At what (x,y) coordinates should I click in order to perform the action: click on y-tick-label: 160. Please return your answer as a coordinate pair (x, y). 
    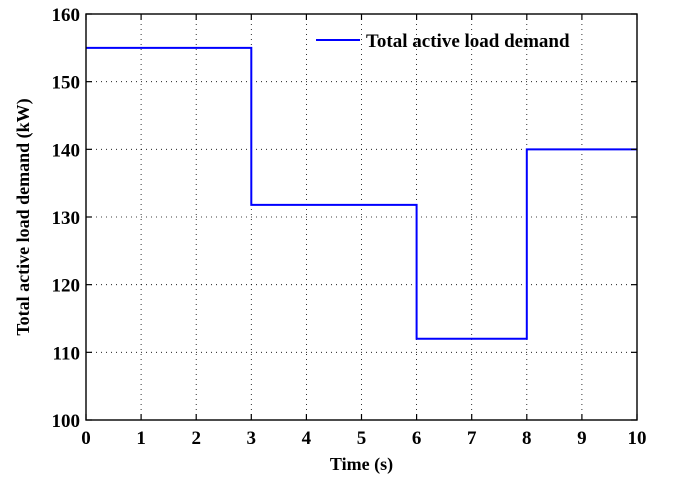
    Looking at the image, I should click on (66, 15).